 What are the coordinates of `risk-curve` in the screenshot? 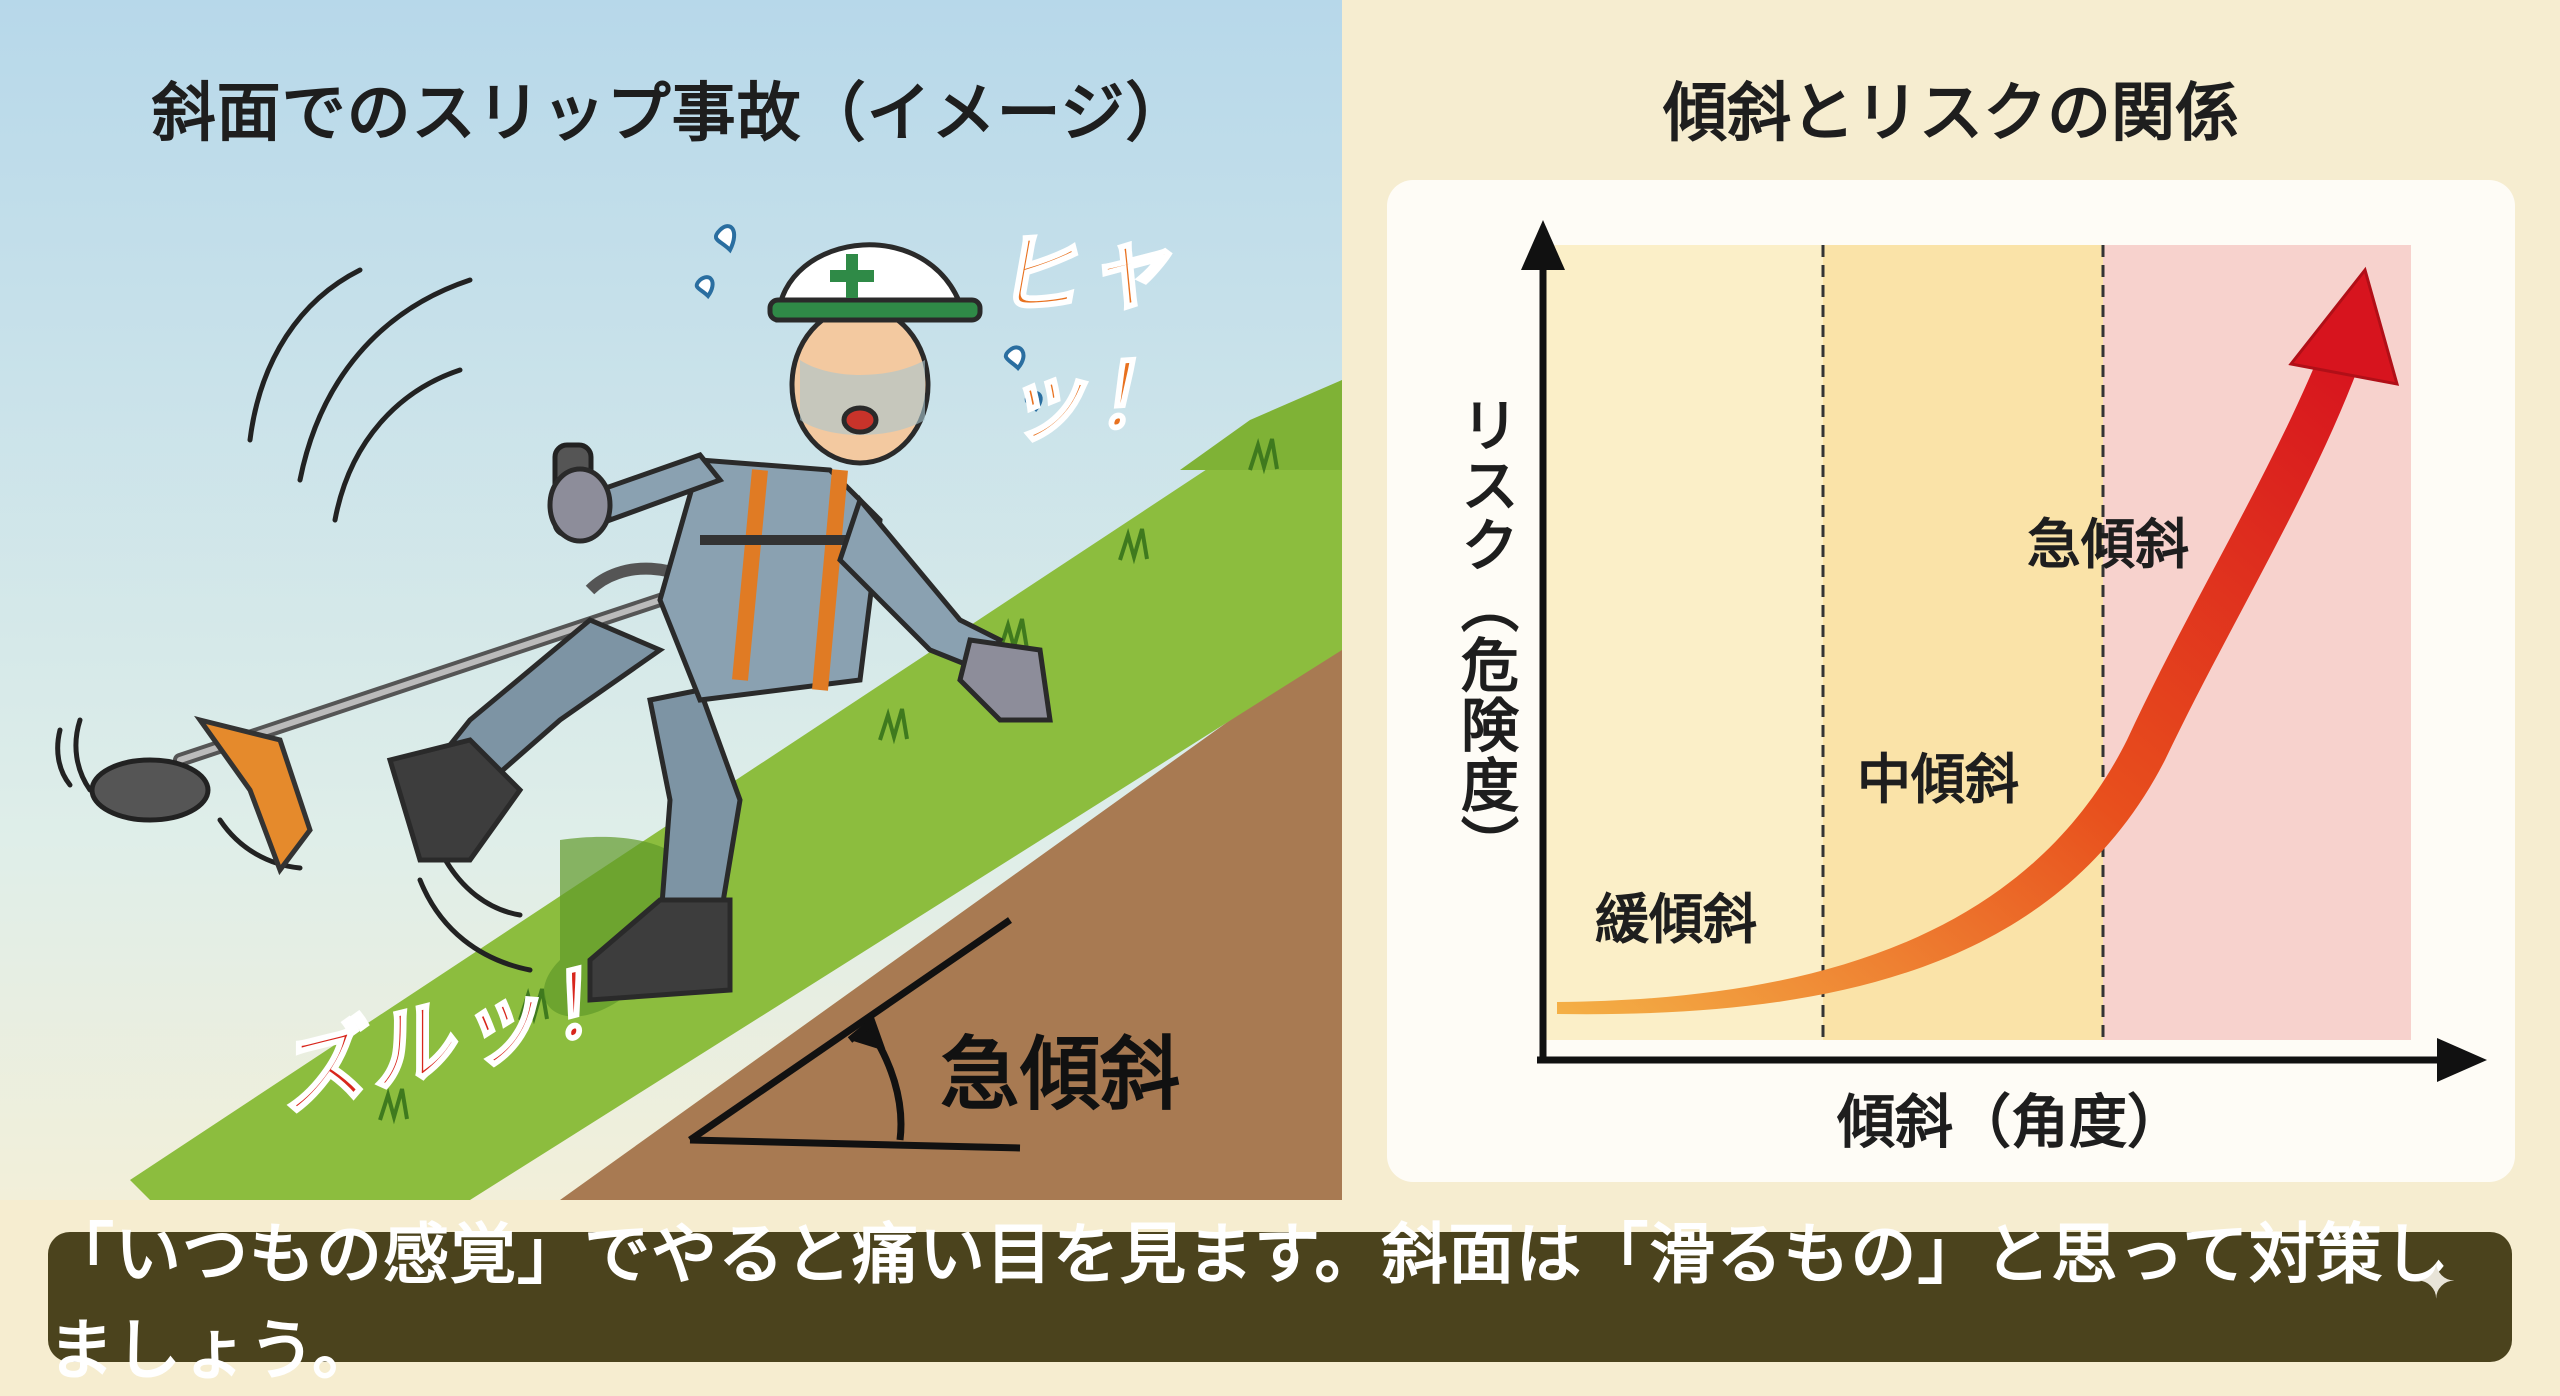 It's located at (1956, 687).